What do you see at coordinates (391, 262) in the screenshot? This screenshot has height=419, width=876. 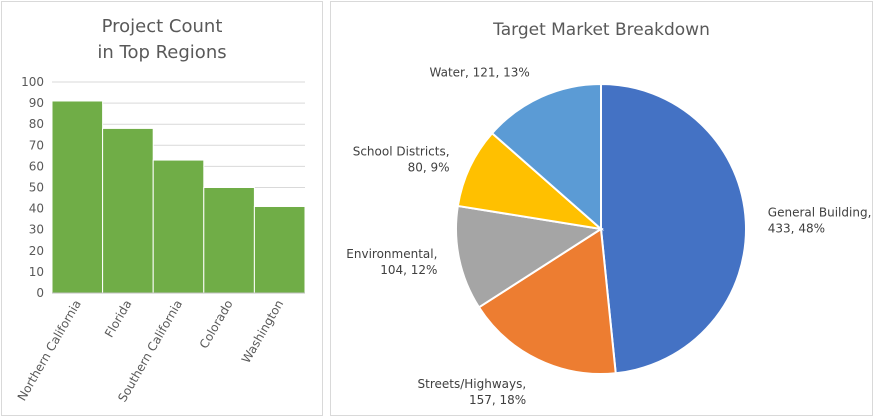 I see `pie-data-label: Environmental, 104, 12%` at bounding box center [391, 262].